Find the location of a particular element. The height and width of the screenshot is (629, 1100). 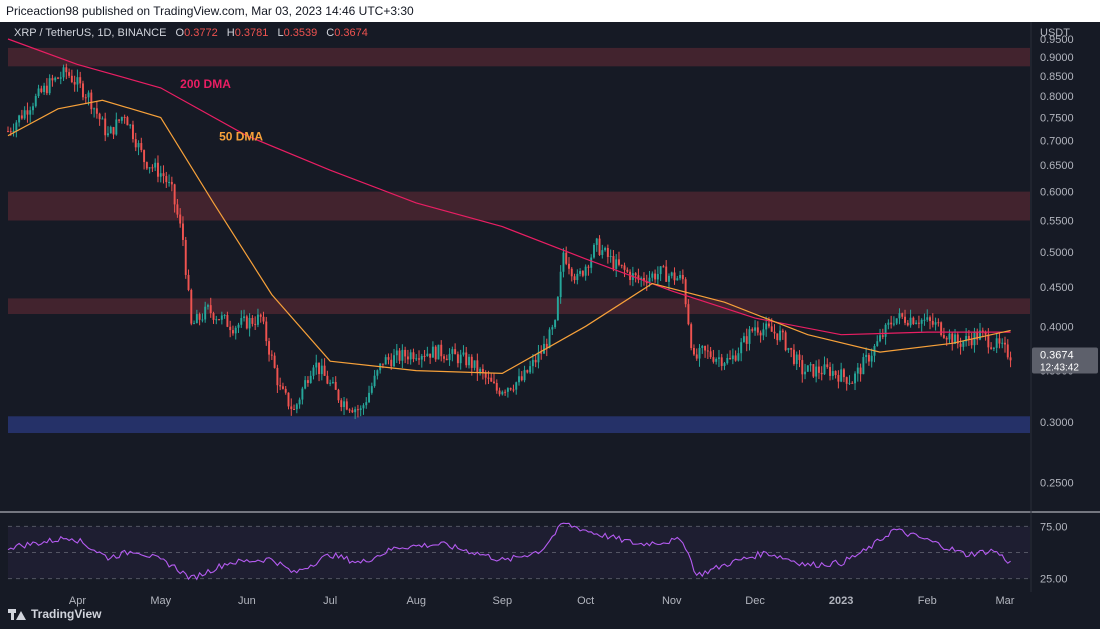

y-tick-label: 0.4000 is located at coordinates (1057, 327).